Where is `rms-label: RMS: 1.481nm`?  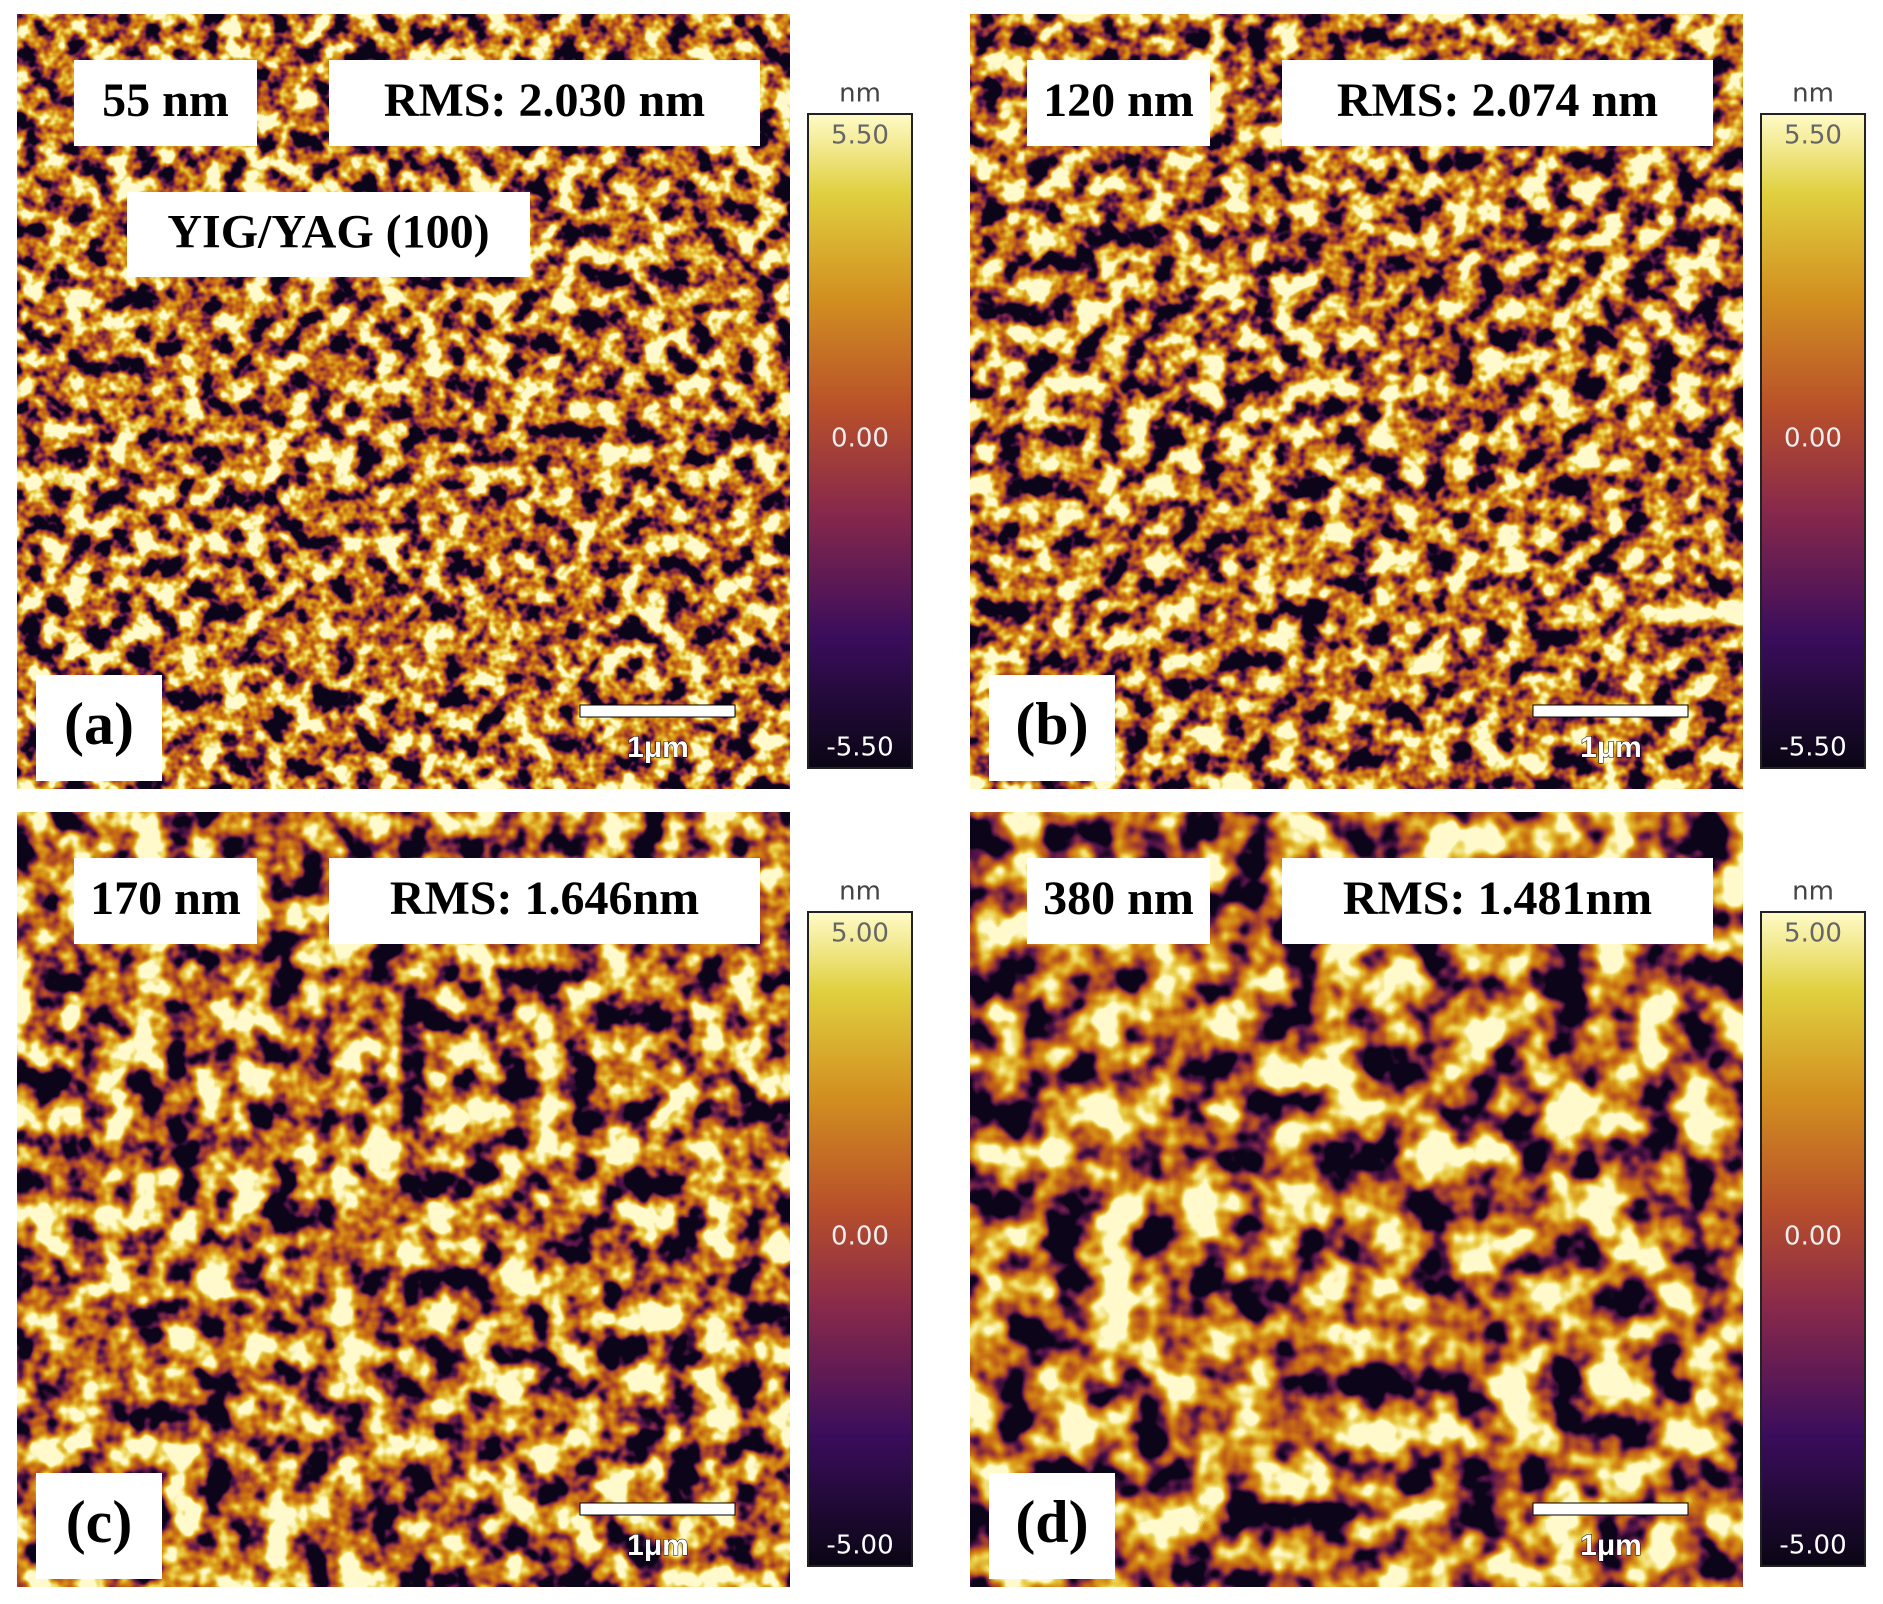
rms-label: RMS: 1.481nm is located at coordinates (1497, 898).